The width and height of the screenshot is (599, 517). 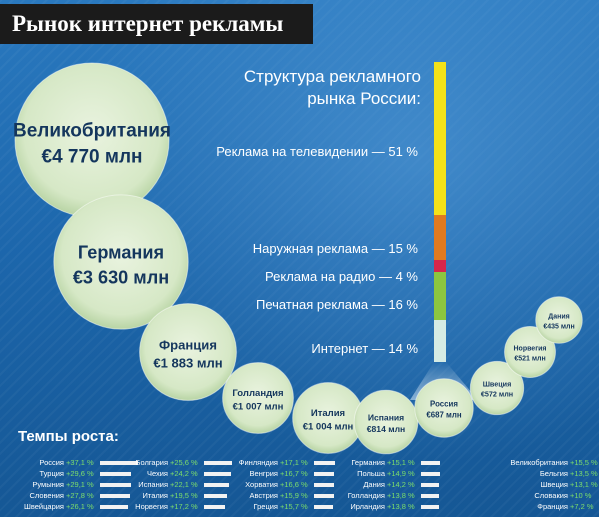 What do you see at coordinates (80, 473) in the screenshot?
I see `growth-value: +29,6 %` at bounding box center [80, 473].